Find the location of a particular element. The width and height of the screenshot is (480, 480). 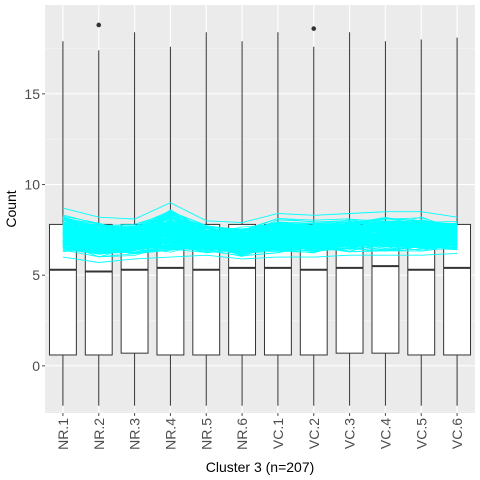

x-tick-label: VC.5 is located at coordinates (421, 433).